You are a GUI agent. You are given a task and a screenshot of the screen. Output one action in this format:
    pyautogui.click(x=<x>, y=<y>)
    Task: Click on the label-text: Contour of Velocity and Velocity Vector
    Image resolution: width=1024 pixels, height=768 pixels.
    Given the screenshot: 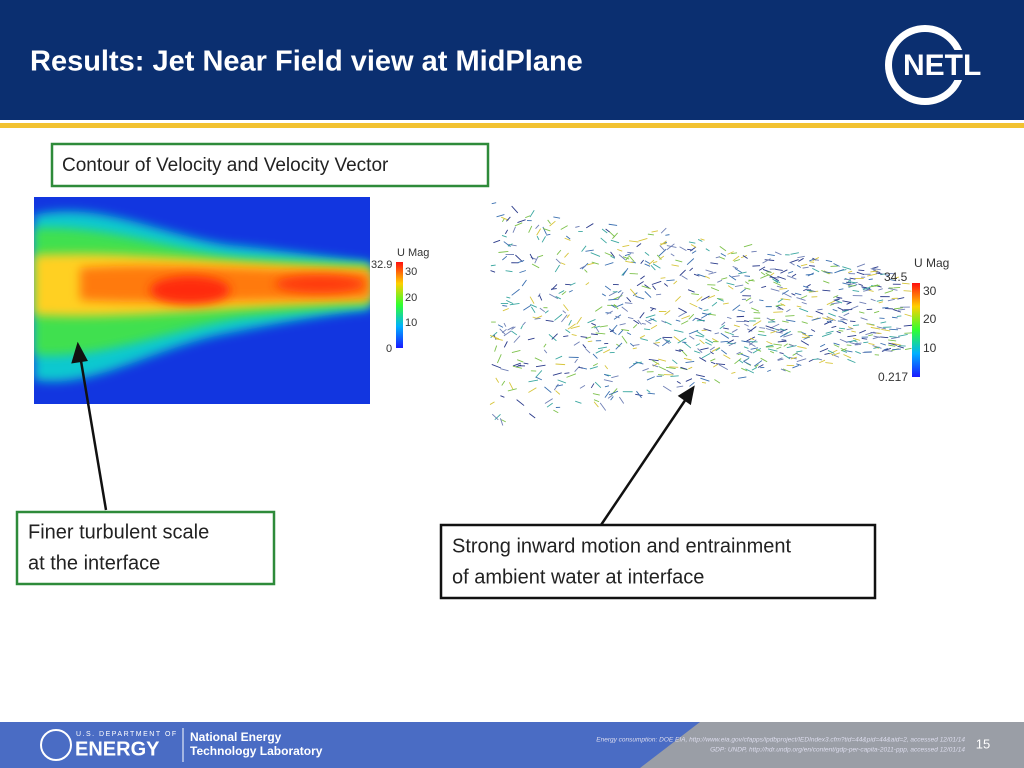 What is the action you would take?
    pyautogui.click(x=225, y=165)
    